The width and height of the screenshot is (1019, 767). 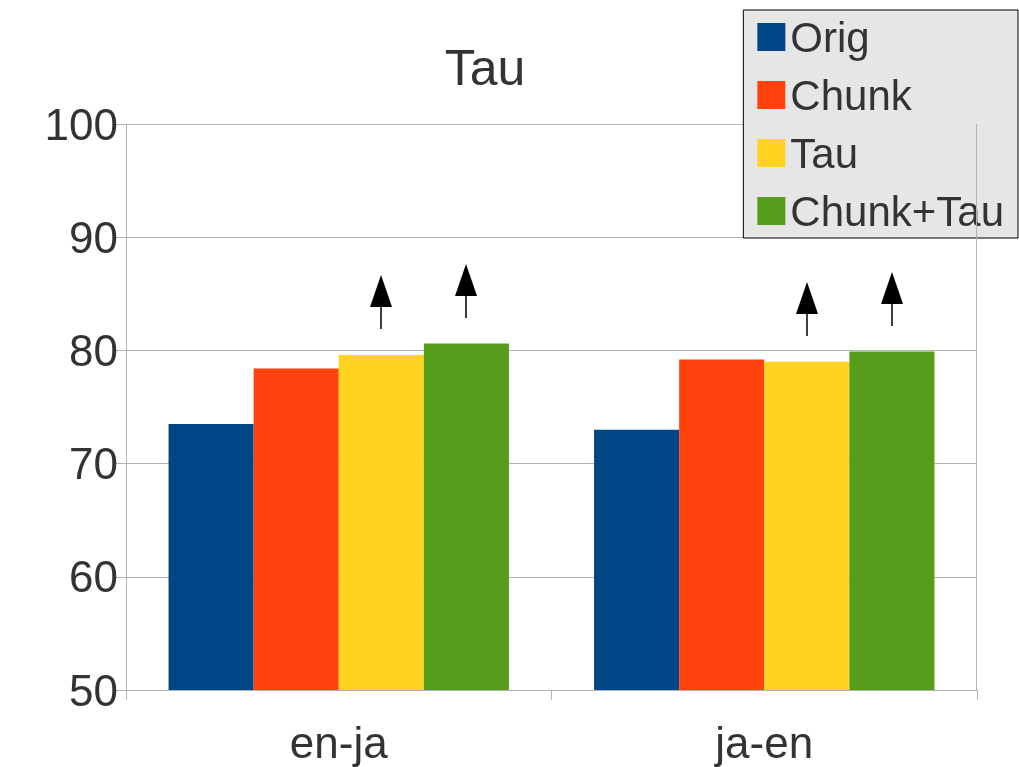 What do you see at coordinates (830, 37) in the screenshot?
I see `legend-label: Orig` at bounding box center [830, 37].